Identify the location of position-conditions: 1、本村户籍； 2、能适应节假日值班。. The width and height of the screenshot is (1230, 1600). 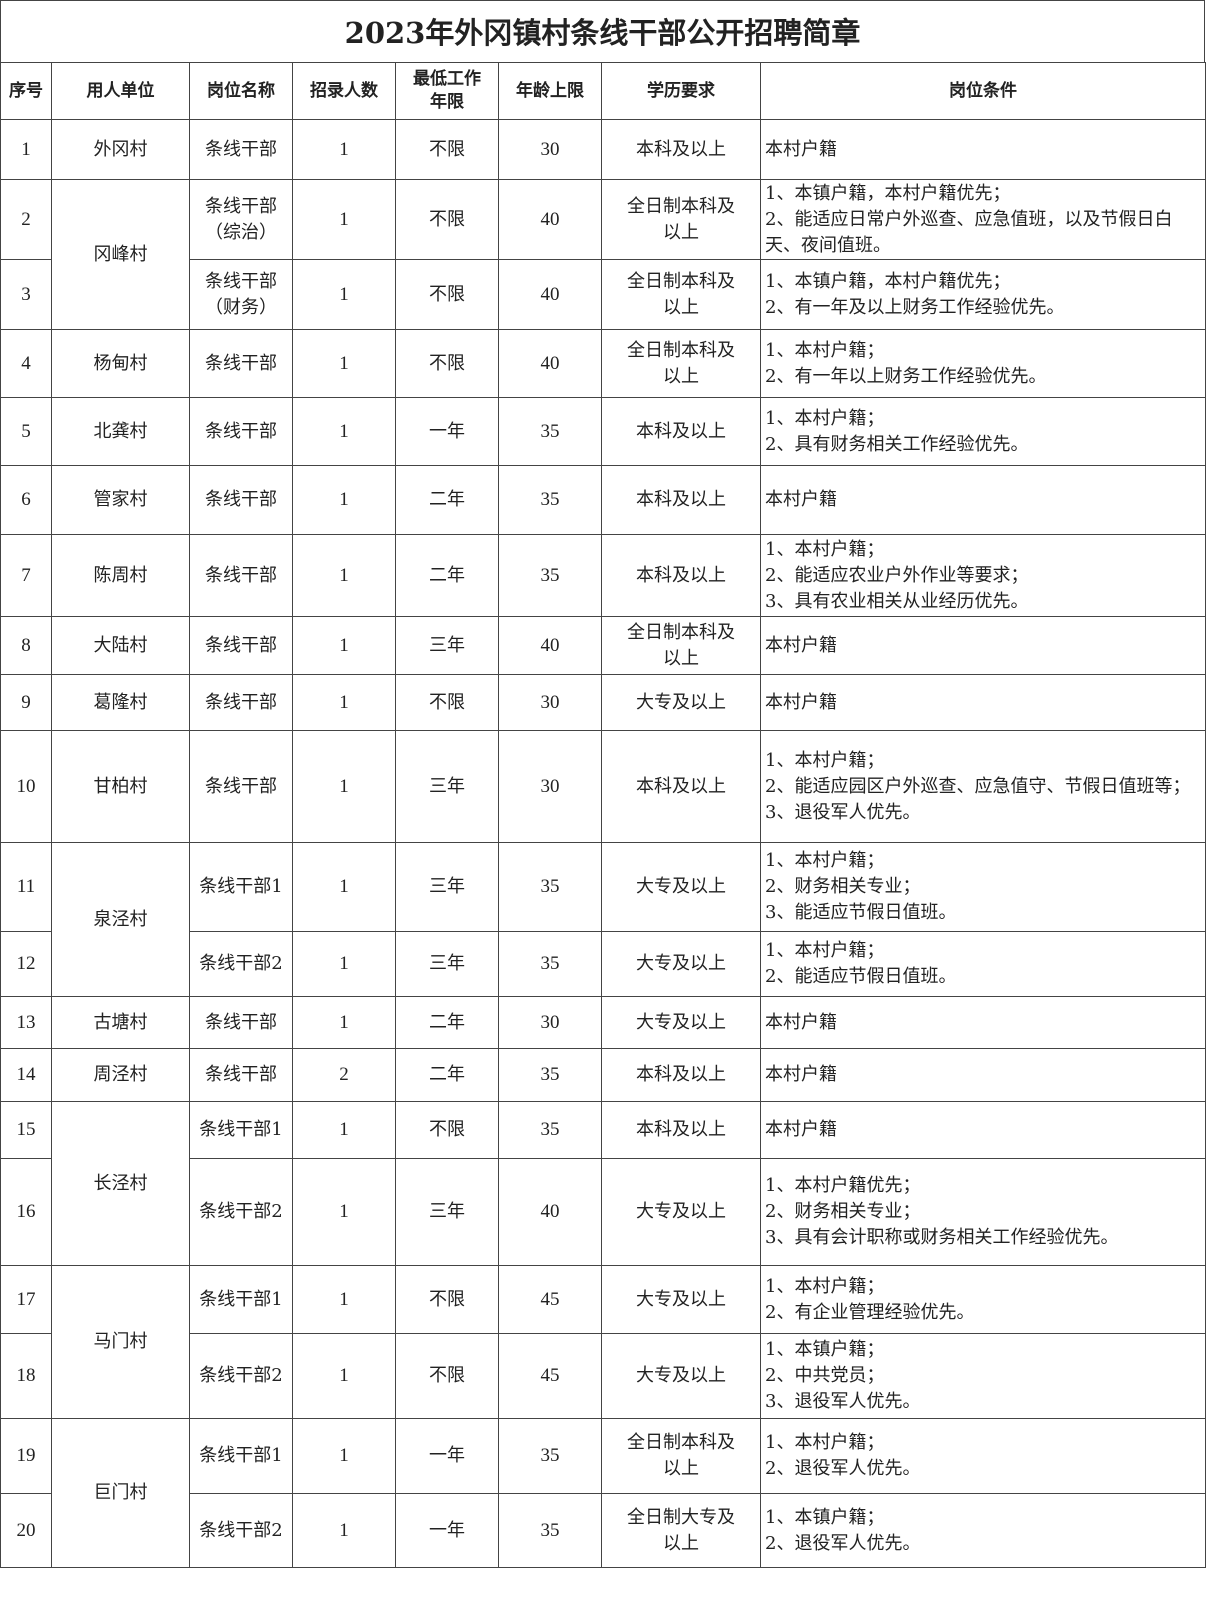
(983, 964).